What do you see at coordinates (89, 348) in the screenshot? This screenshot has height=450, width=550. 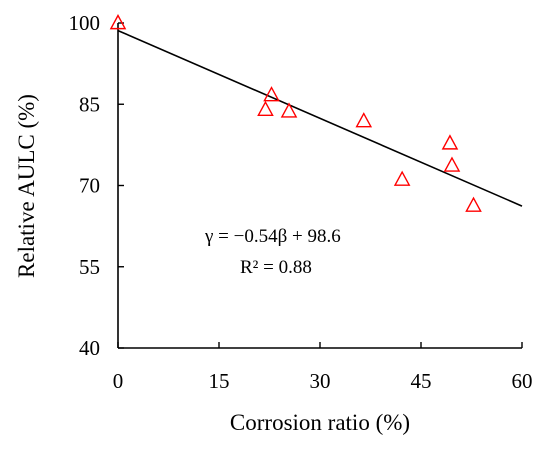 I see `y-tick-label: 40` at bounding box center [89, 348].